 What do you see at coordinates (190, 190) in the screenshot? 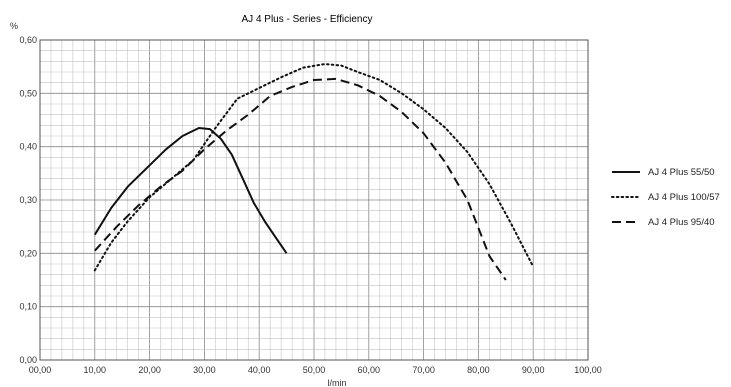
I see `series-line` at bounding box center [190, 190].